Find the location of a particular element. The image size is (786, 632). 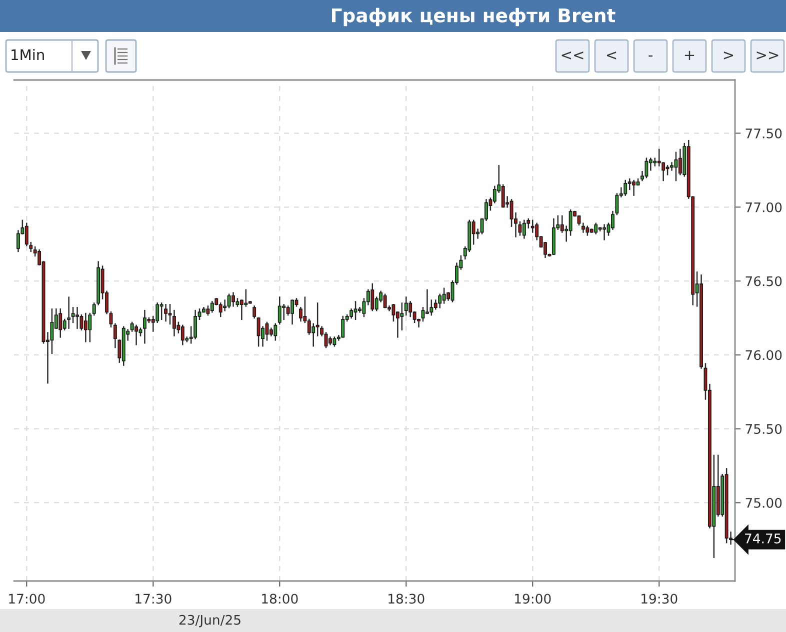

x-axis-title: 23/Jun/25 is located at coordinates (209, 621).